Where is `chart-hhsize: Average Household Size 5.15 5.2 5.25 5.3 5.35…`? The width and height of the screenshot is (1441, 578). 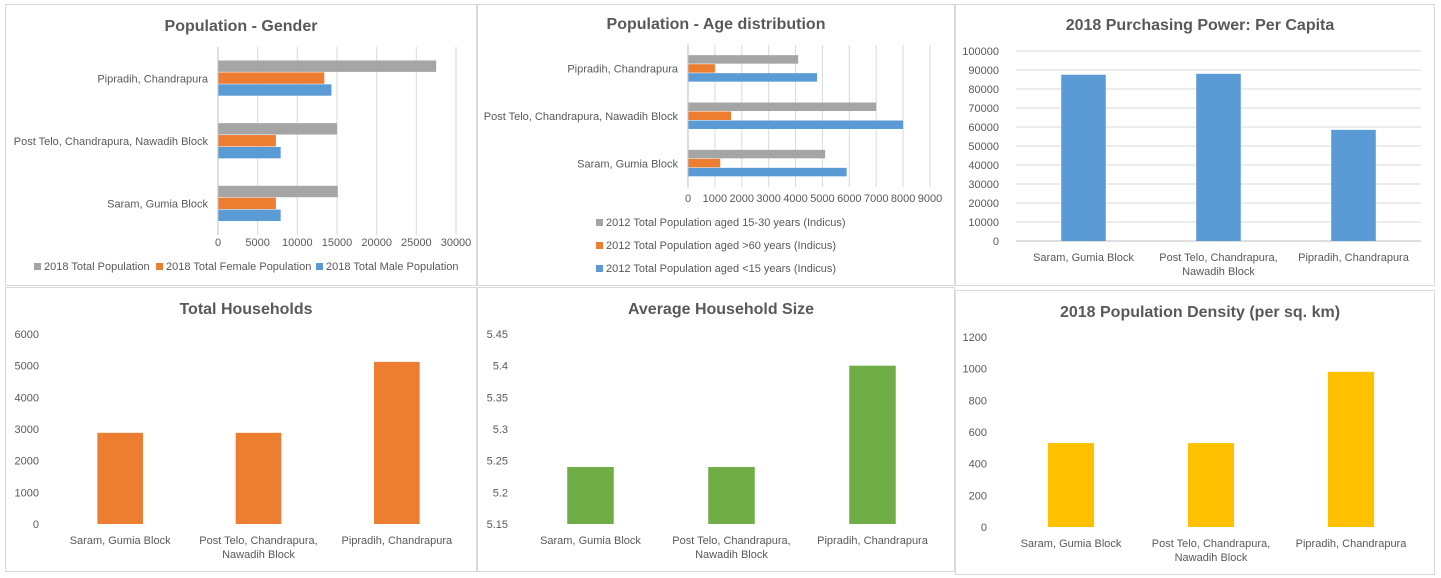
chart-hhsize: Average Household Size 5.15 5.2 5.25 5.3 5.35… is located at coordinates (708, 431).